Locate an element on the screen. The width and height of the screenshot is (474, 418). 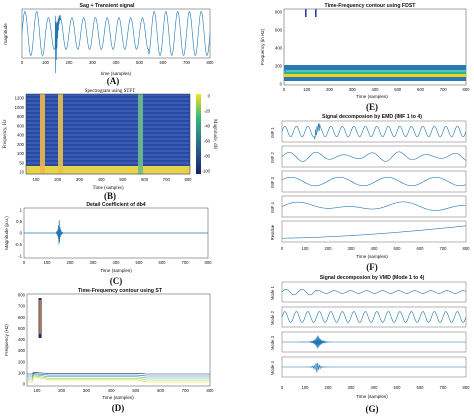
panel-g-caption: (G) is located at coordinates (372, 409).